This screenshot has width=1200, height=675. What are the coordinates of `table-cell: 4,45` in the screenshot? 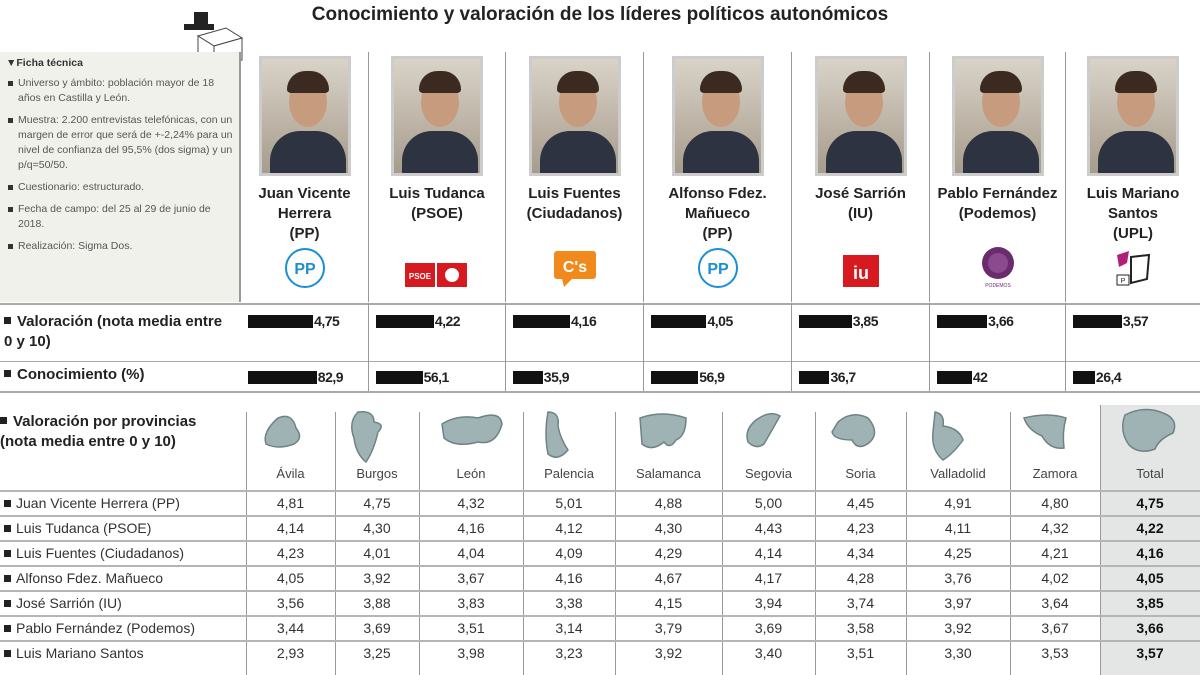 It's located at (860, 503).